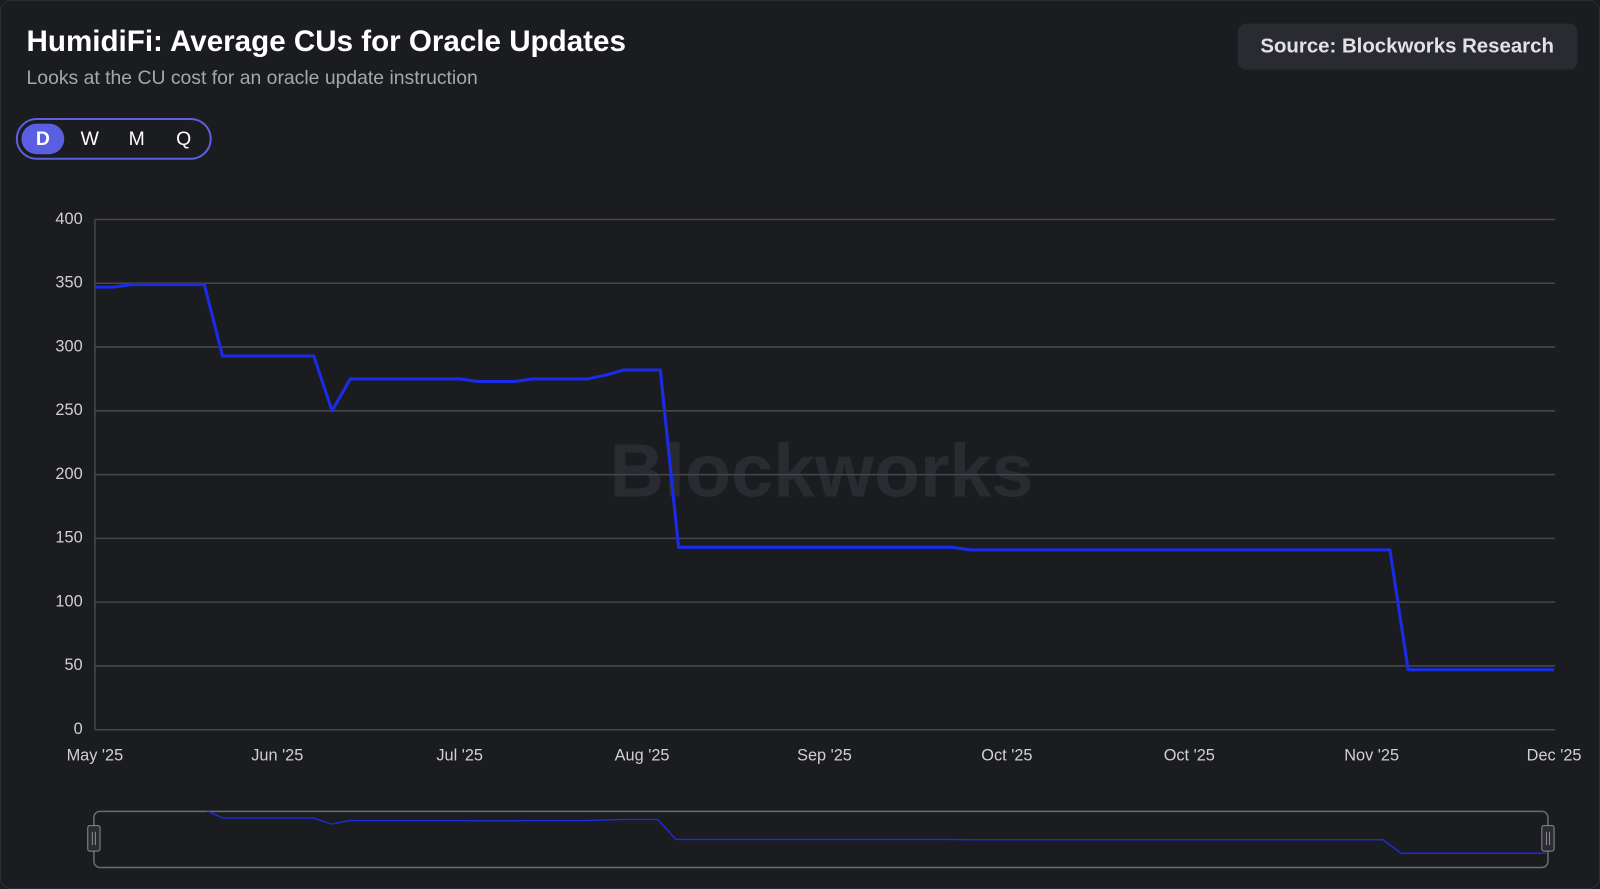 The height and width of the screenshot is (889, 1600). Describe the element at coordinates (1371, 756) in the screenshot. I see `x-tick-label: Nov '25` at that location.